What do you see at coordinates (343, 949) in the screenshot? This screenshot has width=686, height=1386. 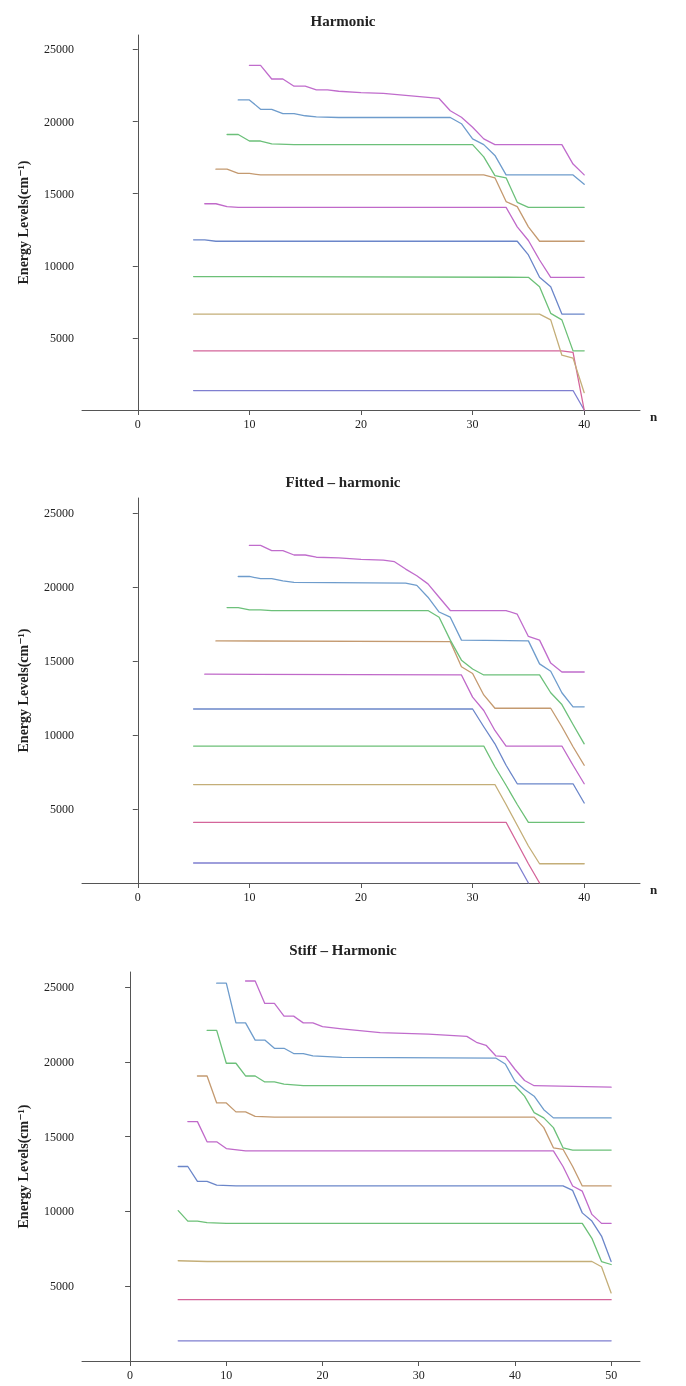 I see `chart-title: Stiff – Harmonic` at bounding box center [343, 949].